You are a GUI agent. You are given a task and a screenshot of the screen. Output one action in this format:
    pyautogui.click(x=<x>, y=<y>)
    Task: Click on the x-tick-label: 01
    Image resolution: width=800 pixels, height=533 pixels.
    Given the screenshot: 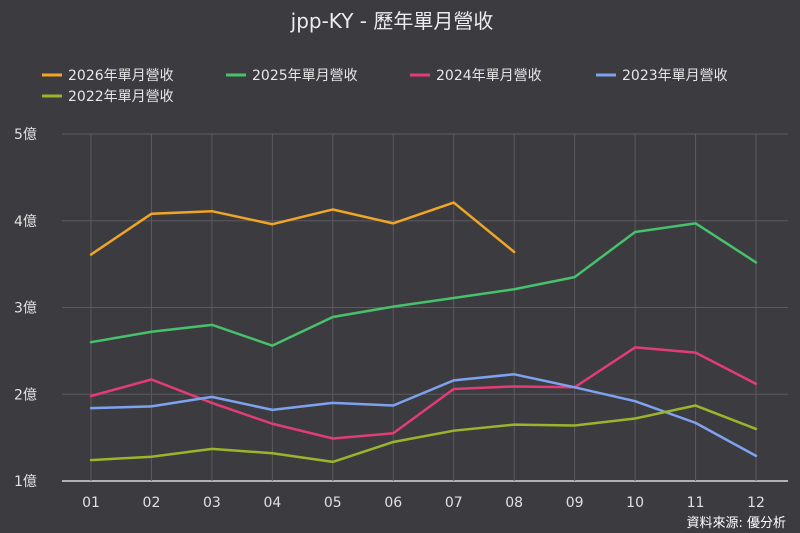 What is the action you would take?
    pyautogui.click(x=91, y=503)
    